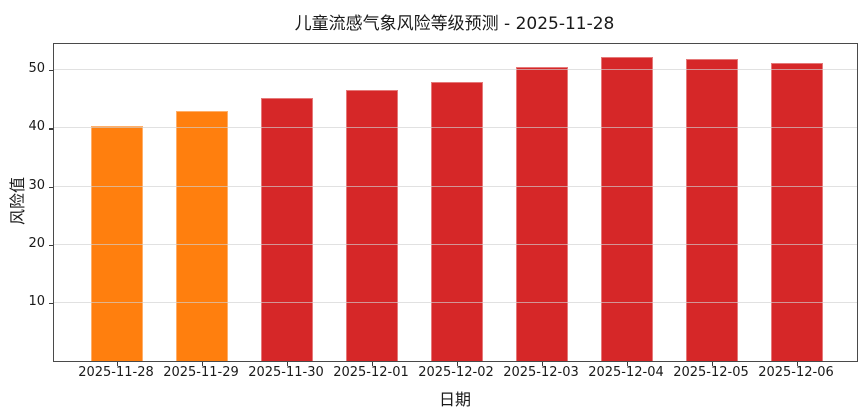 The width and height of the screenshot is (864, 412). I want to click on x-tick-label: 2025-11-30, so click(286, 372).